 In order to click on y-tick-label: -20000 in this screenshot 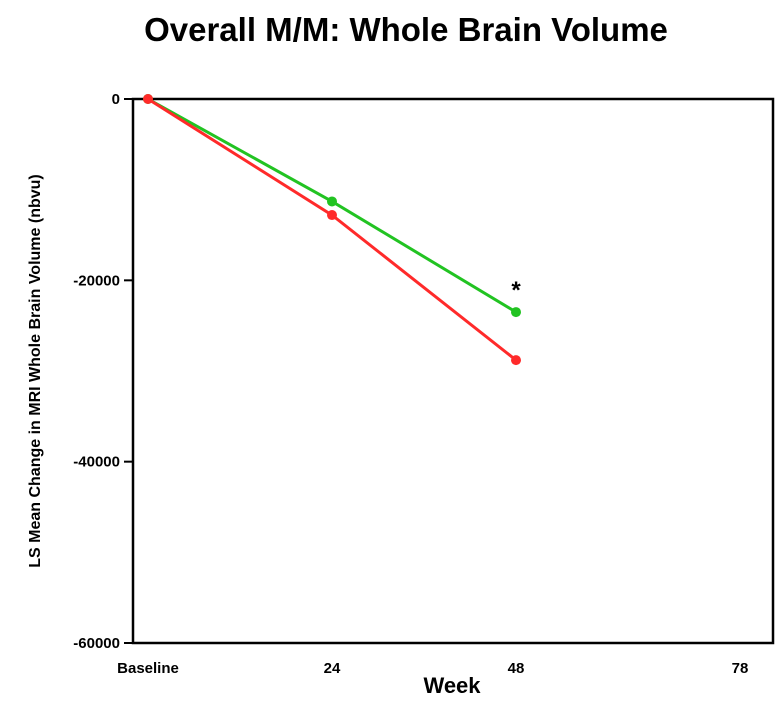, I will do `click(96, 280)`.